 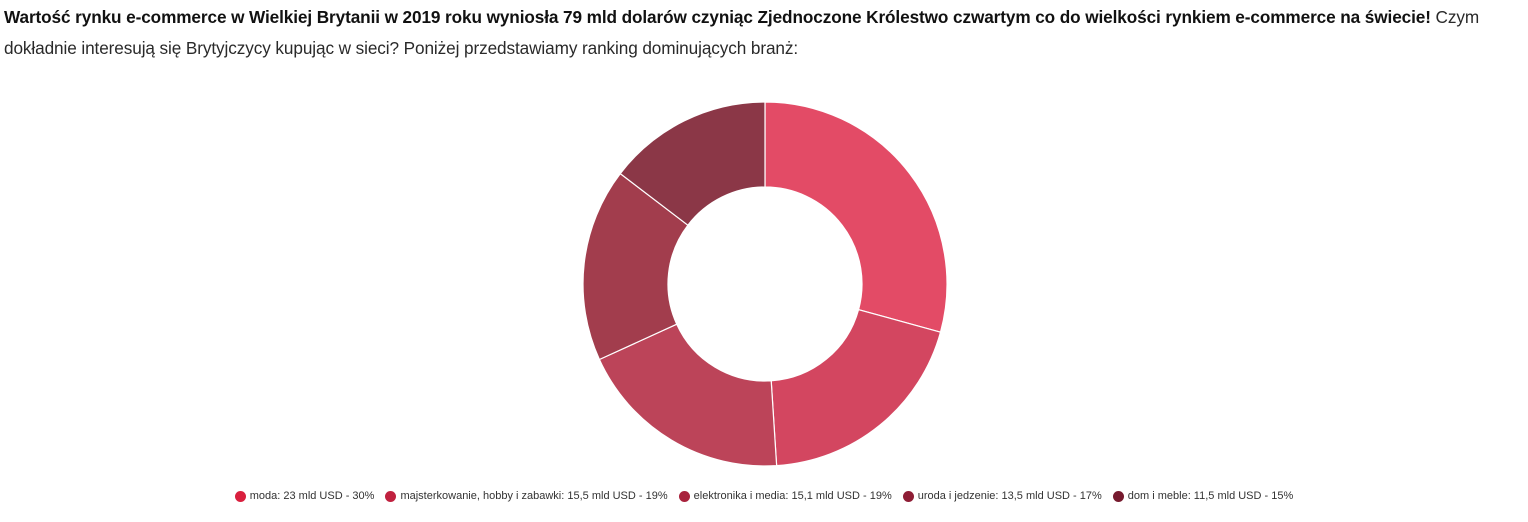 What do you see at coordinates (692, 164) in the screenshot?
I see `donut-slice-dom-i-meble` at bounding box center [692, 164].